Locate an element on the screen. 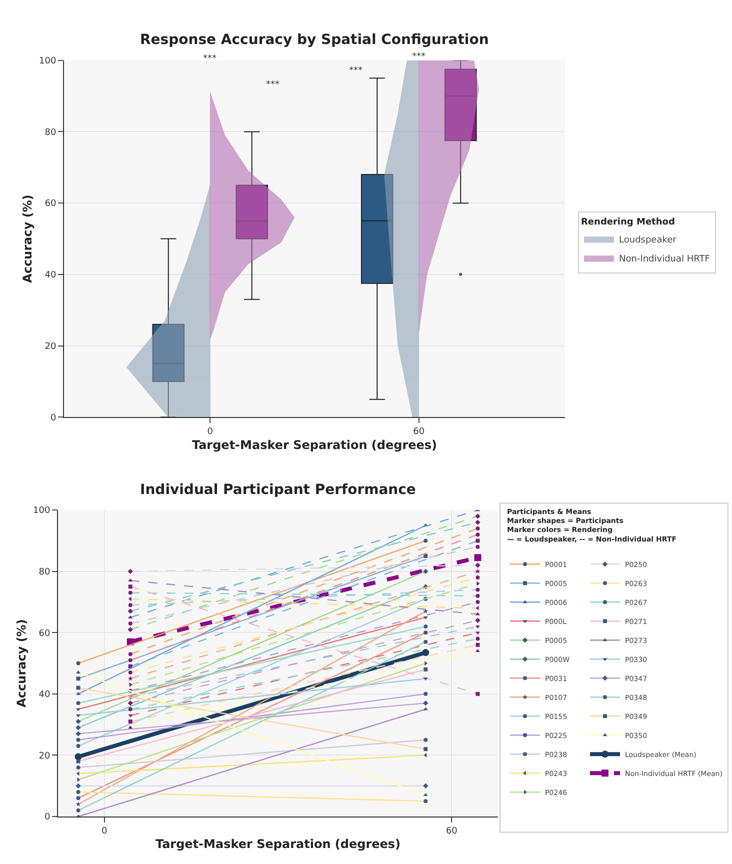  legend-title: Rendering Method is located at coordinates (628, 222).